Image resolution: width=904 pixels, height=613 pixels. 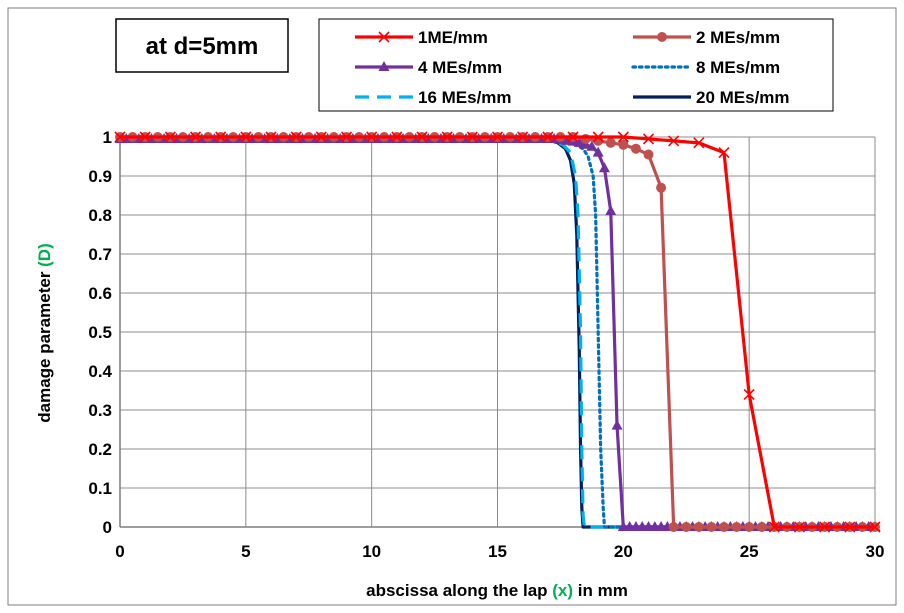 I want to click on y-tick-label: 1, so click(x=107, y=137).